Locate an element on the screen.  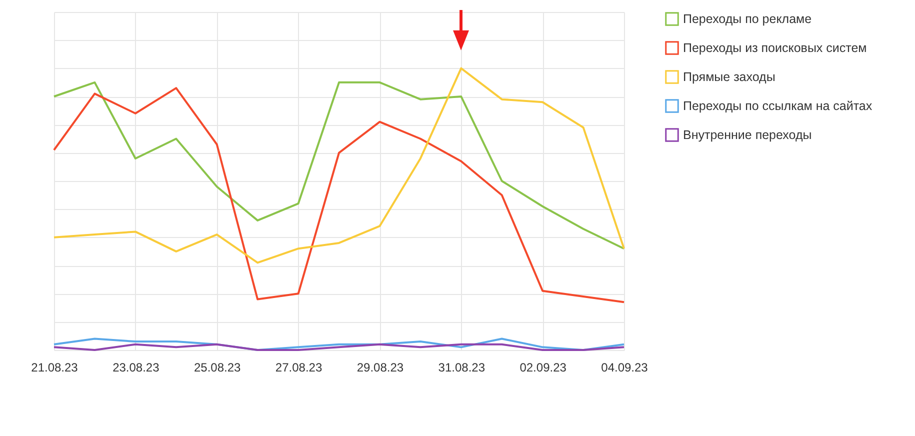
x-tick-label: 31.08.23 is located at coordinates (462, 367).